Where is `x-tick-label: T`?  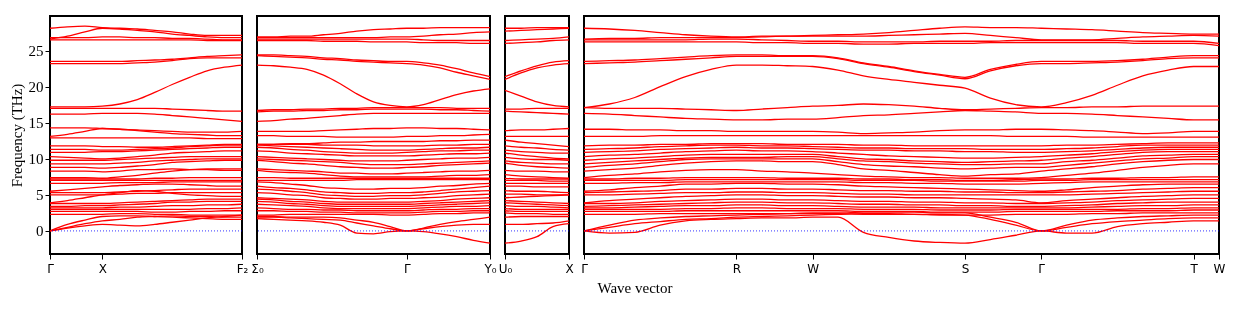
x-tick-label: T is located at coordinates (1194, 268).